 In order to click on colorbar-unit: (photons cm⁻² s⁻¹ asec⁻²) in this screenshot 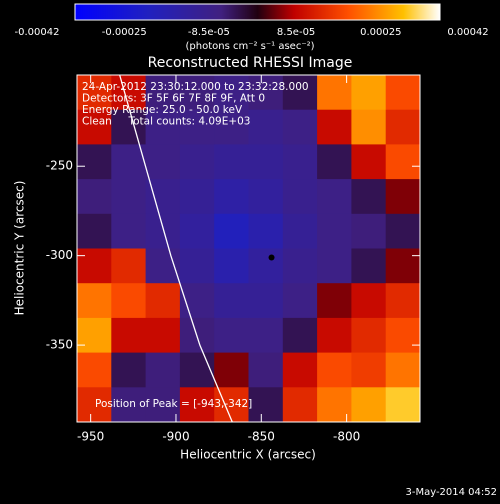, I will do `click(249, 46)`.